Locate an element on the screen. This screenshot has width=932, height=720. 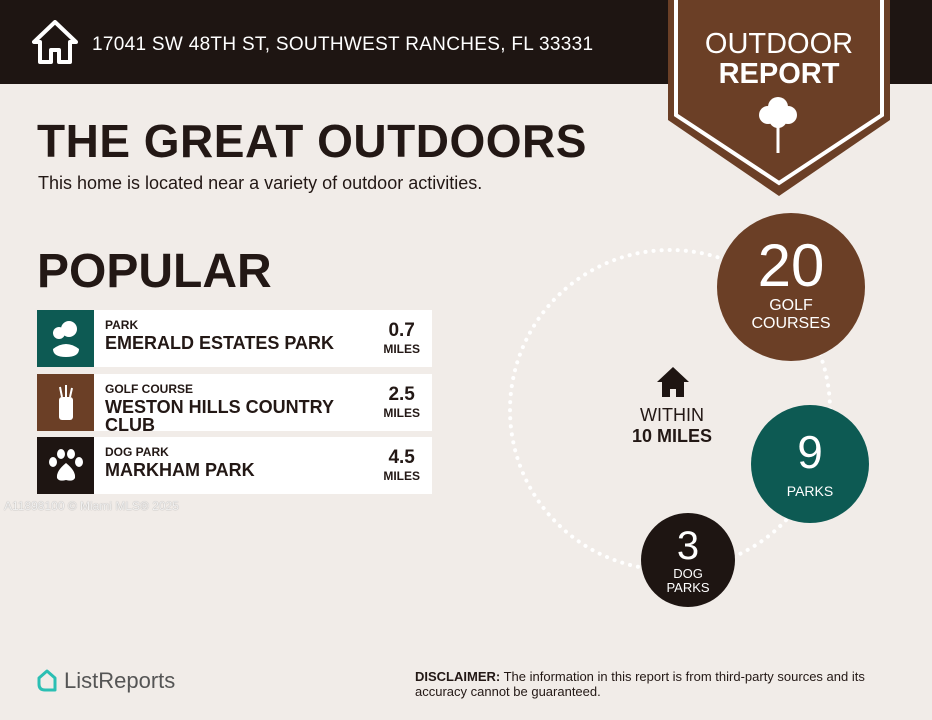
golf-label: GOLF is located at coordinates (791, 305).